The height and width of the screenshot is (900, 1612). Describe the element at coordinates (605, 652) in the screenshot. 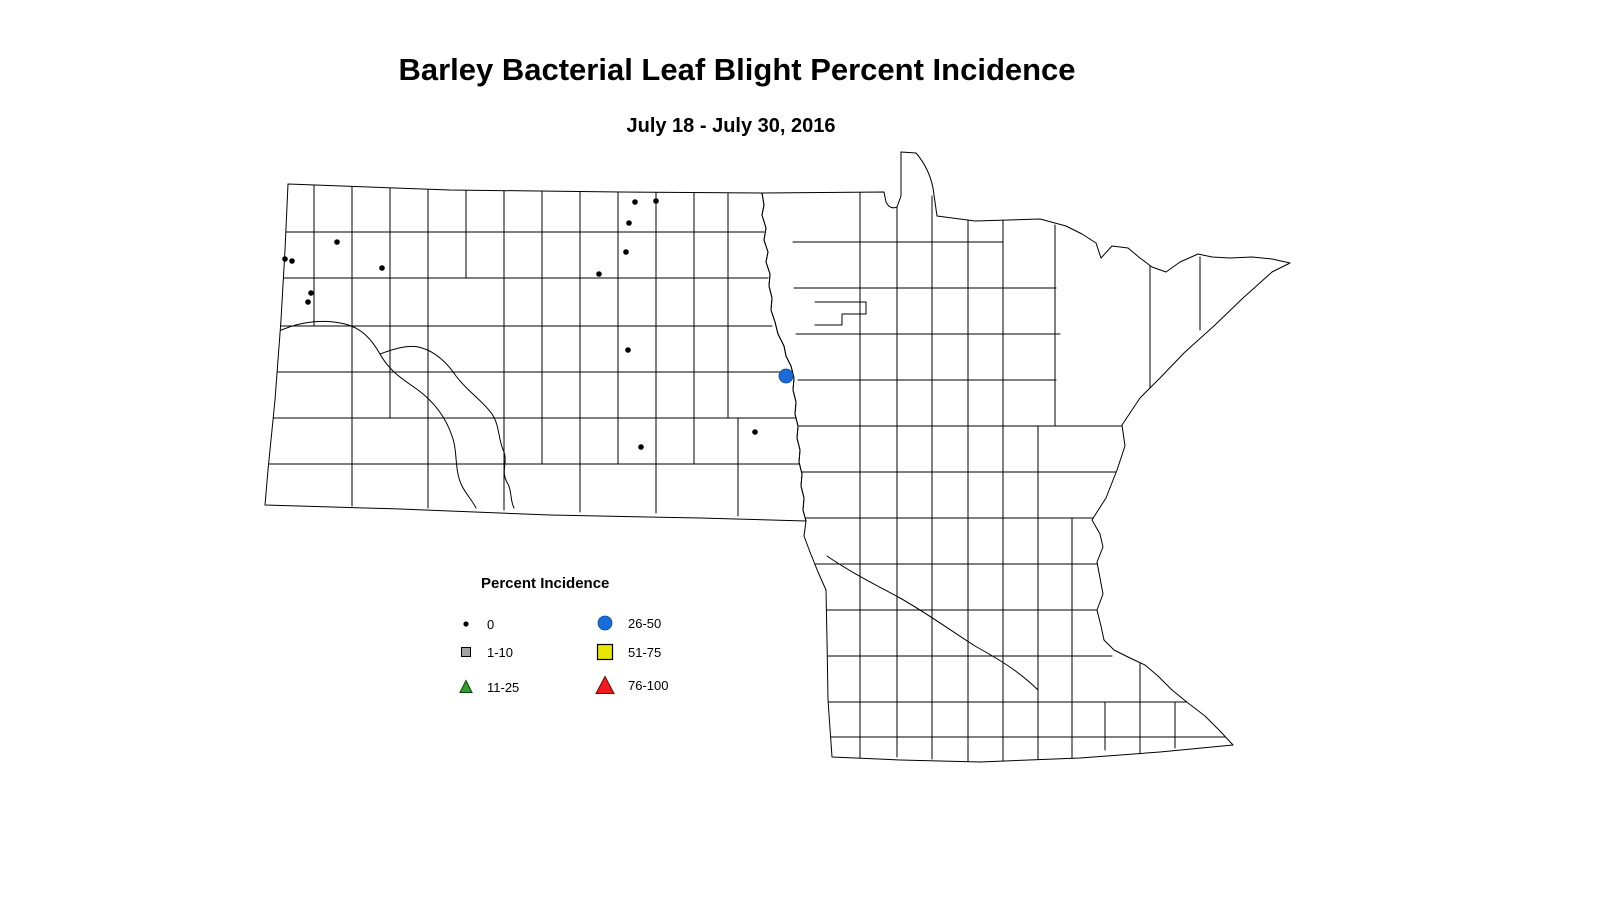

I see `legend-yellow-square-icon` at that location.